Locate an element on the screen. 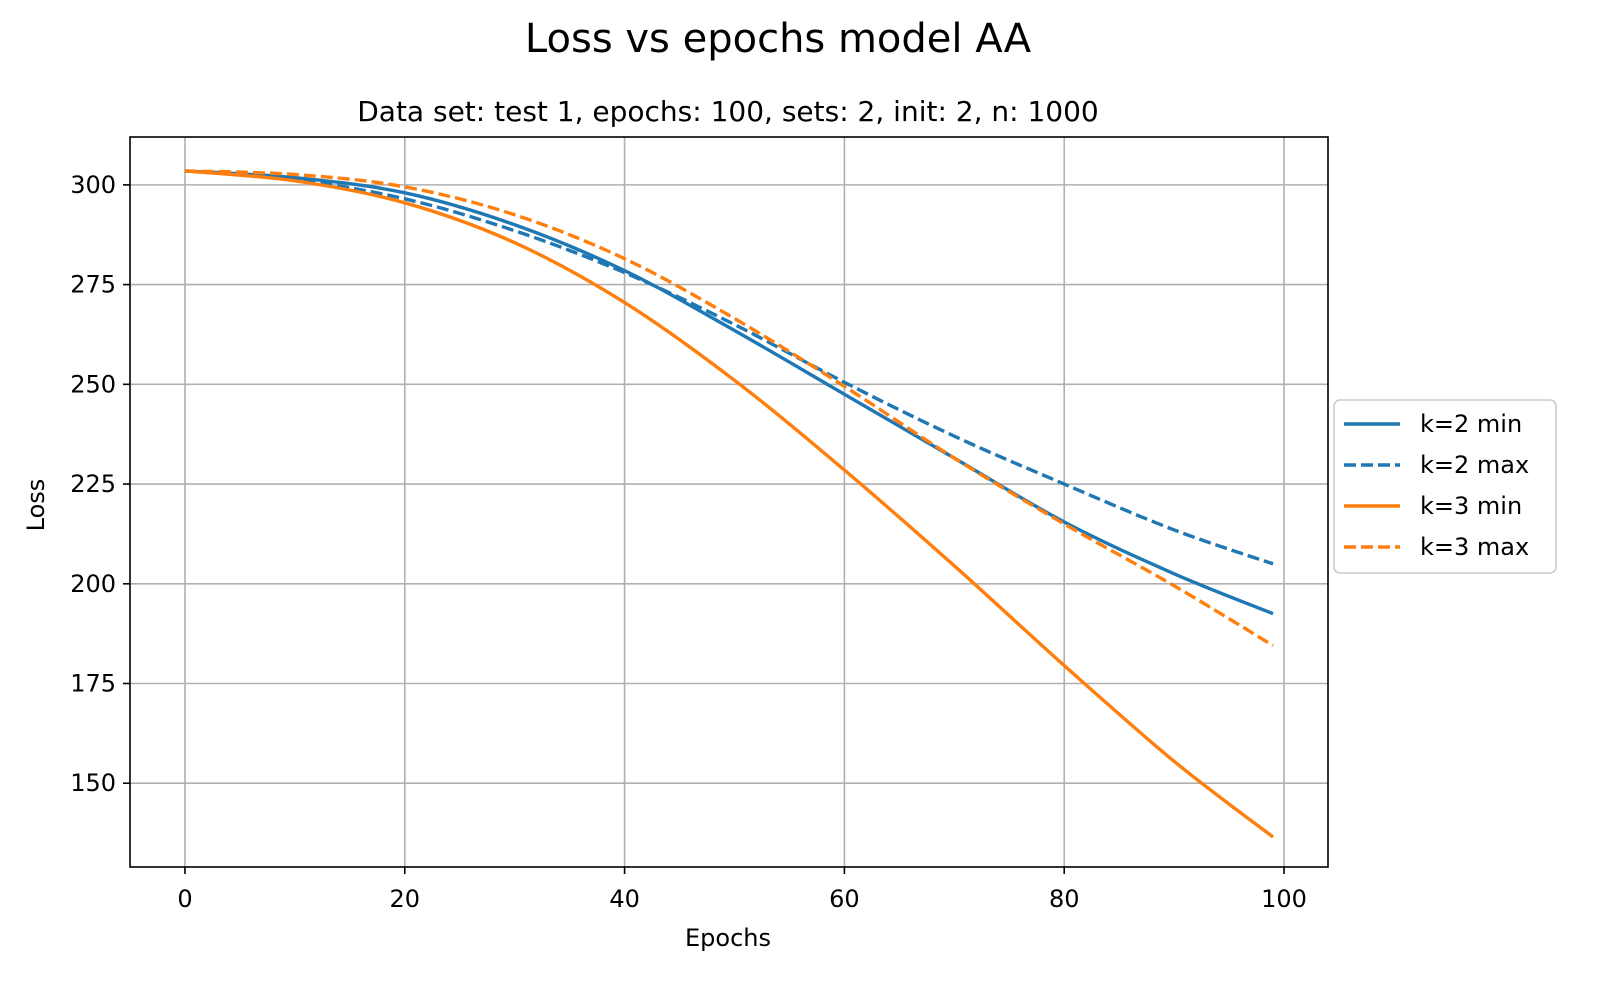 This screenshot has width=1598, height=992. x-tick-label: 0 is located at coordinates (184, 899).